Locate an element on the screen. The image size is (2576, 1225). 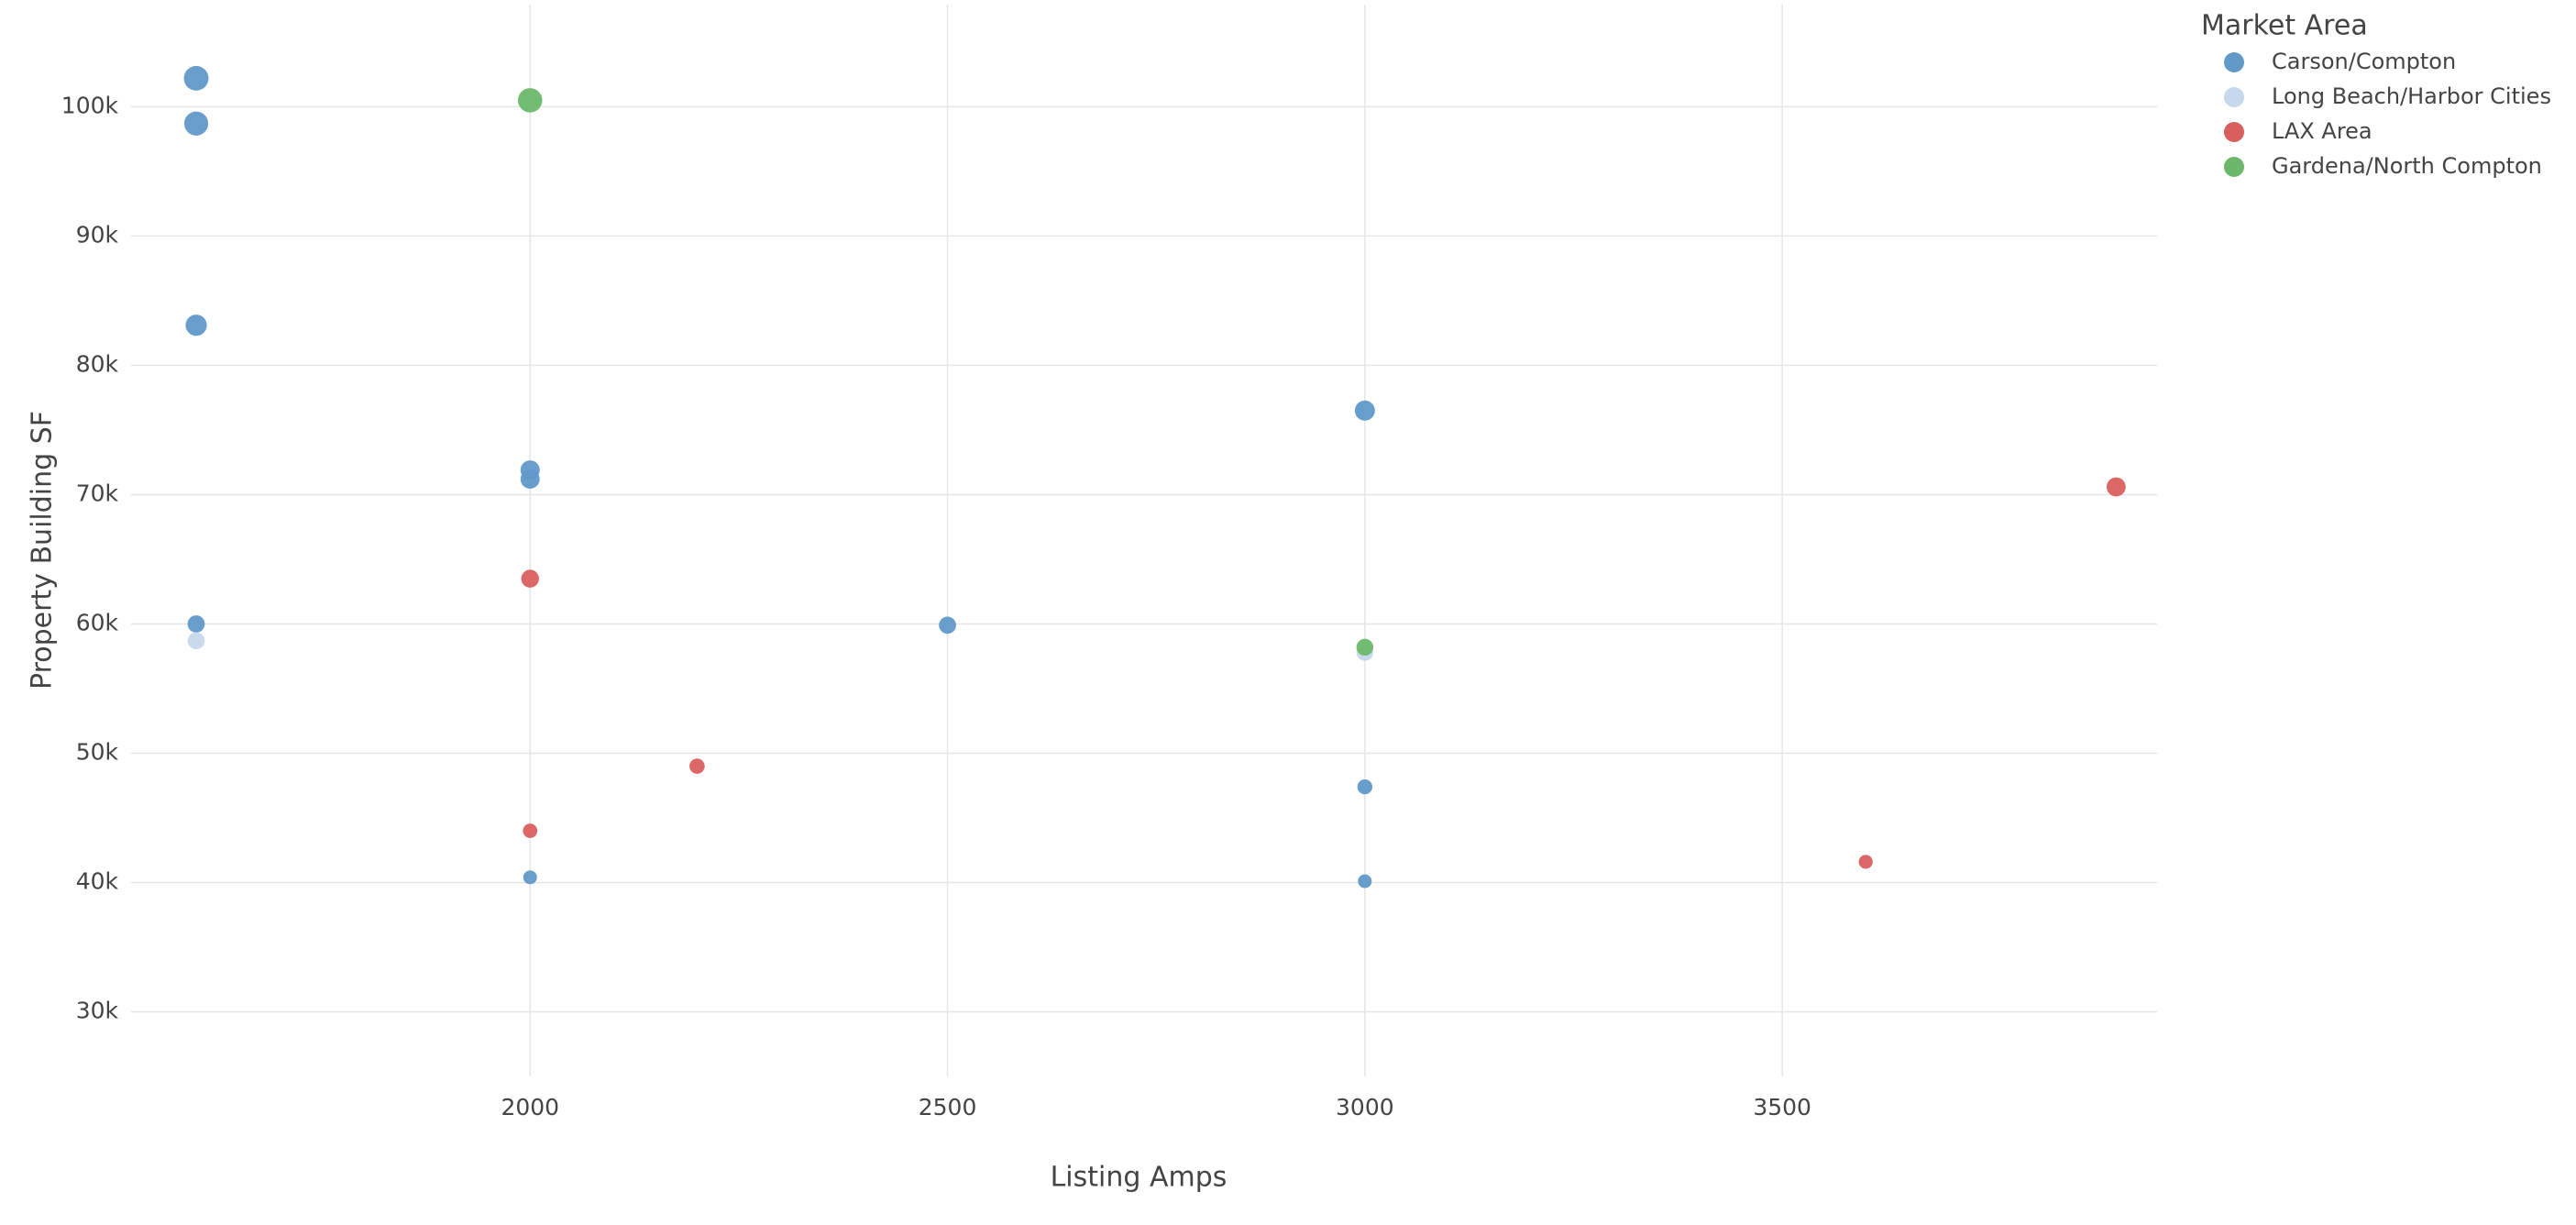
x-tick-label: 3500 is located at coordinates (1782, 1107).